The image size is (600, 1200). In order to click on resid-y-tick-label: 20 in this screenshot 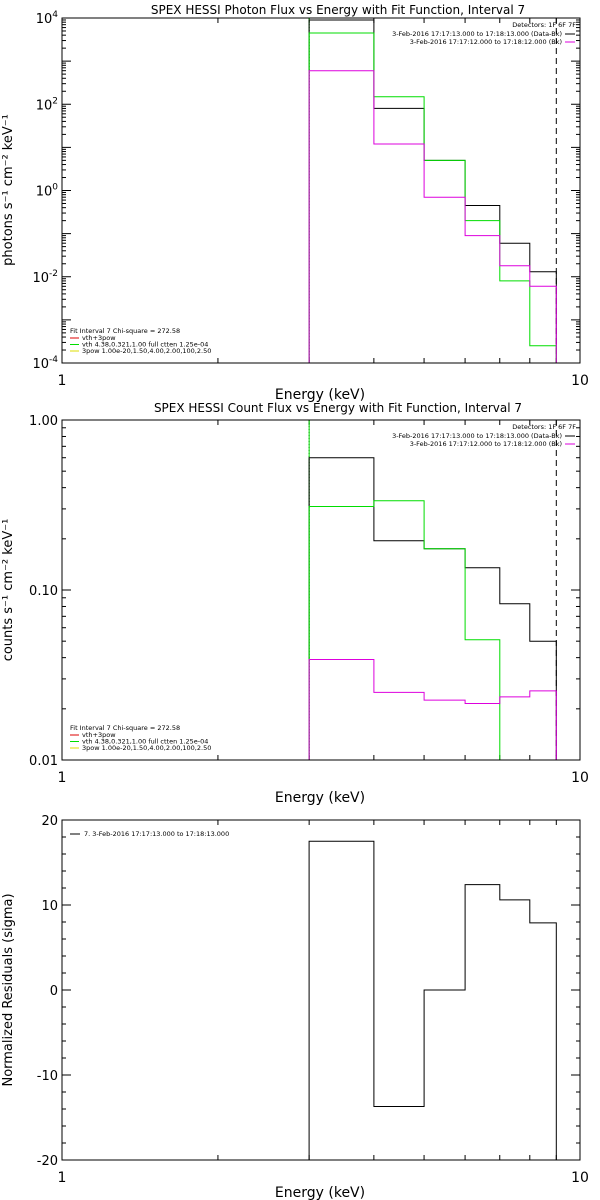, I will do `click(49, 821)`.